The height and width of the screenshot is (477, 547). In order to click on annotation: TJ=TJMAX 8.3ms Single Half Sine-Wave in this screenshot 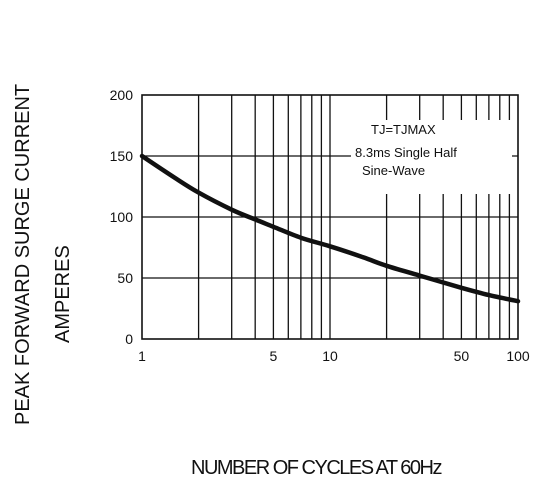, I will do `click(406, 150)`.